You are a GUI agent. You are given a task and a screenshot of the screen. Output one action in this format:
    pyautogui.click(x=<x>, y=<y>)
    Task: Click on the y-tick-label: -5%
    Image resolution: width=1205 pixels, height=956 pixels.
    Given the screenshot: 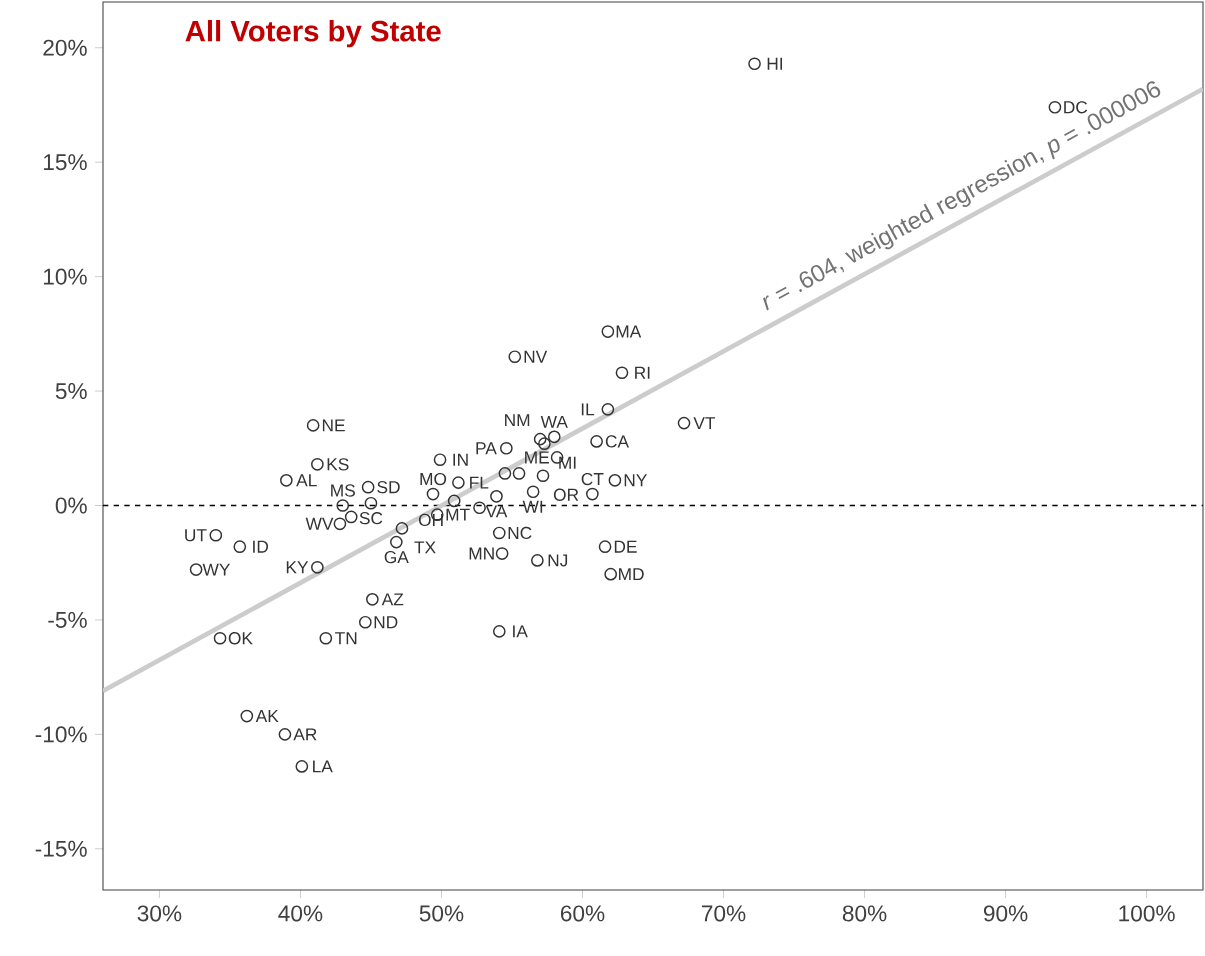 What is the action you would take?
    pyautogui.click(x=67, y=619)
    